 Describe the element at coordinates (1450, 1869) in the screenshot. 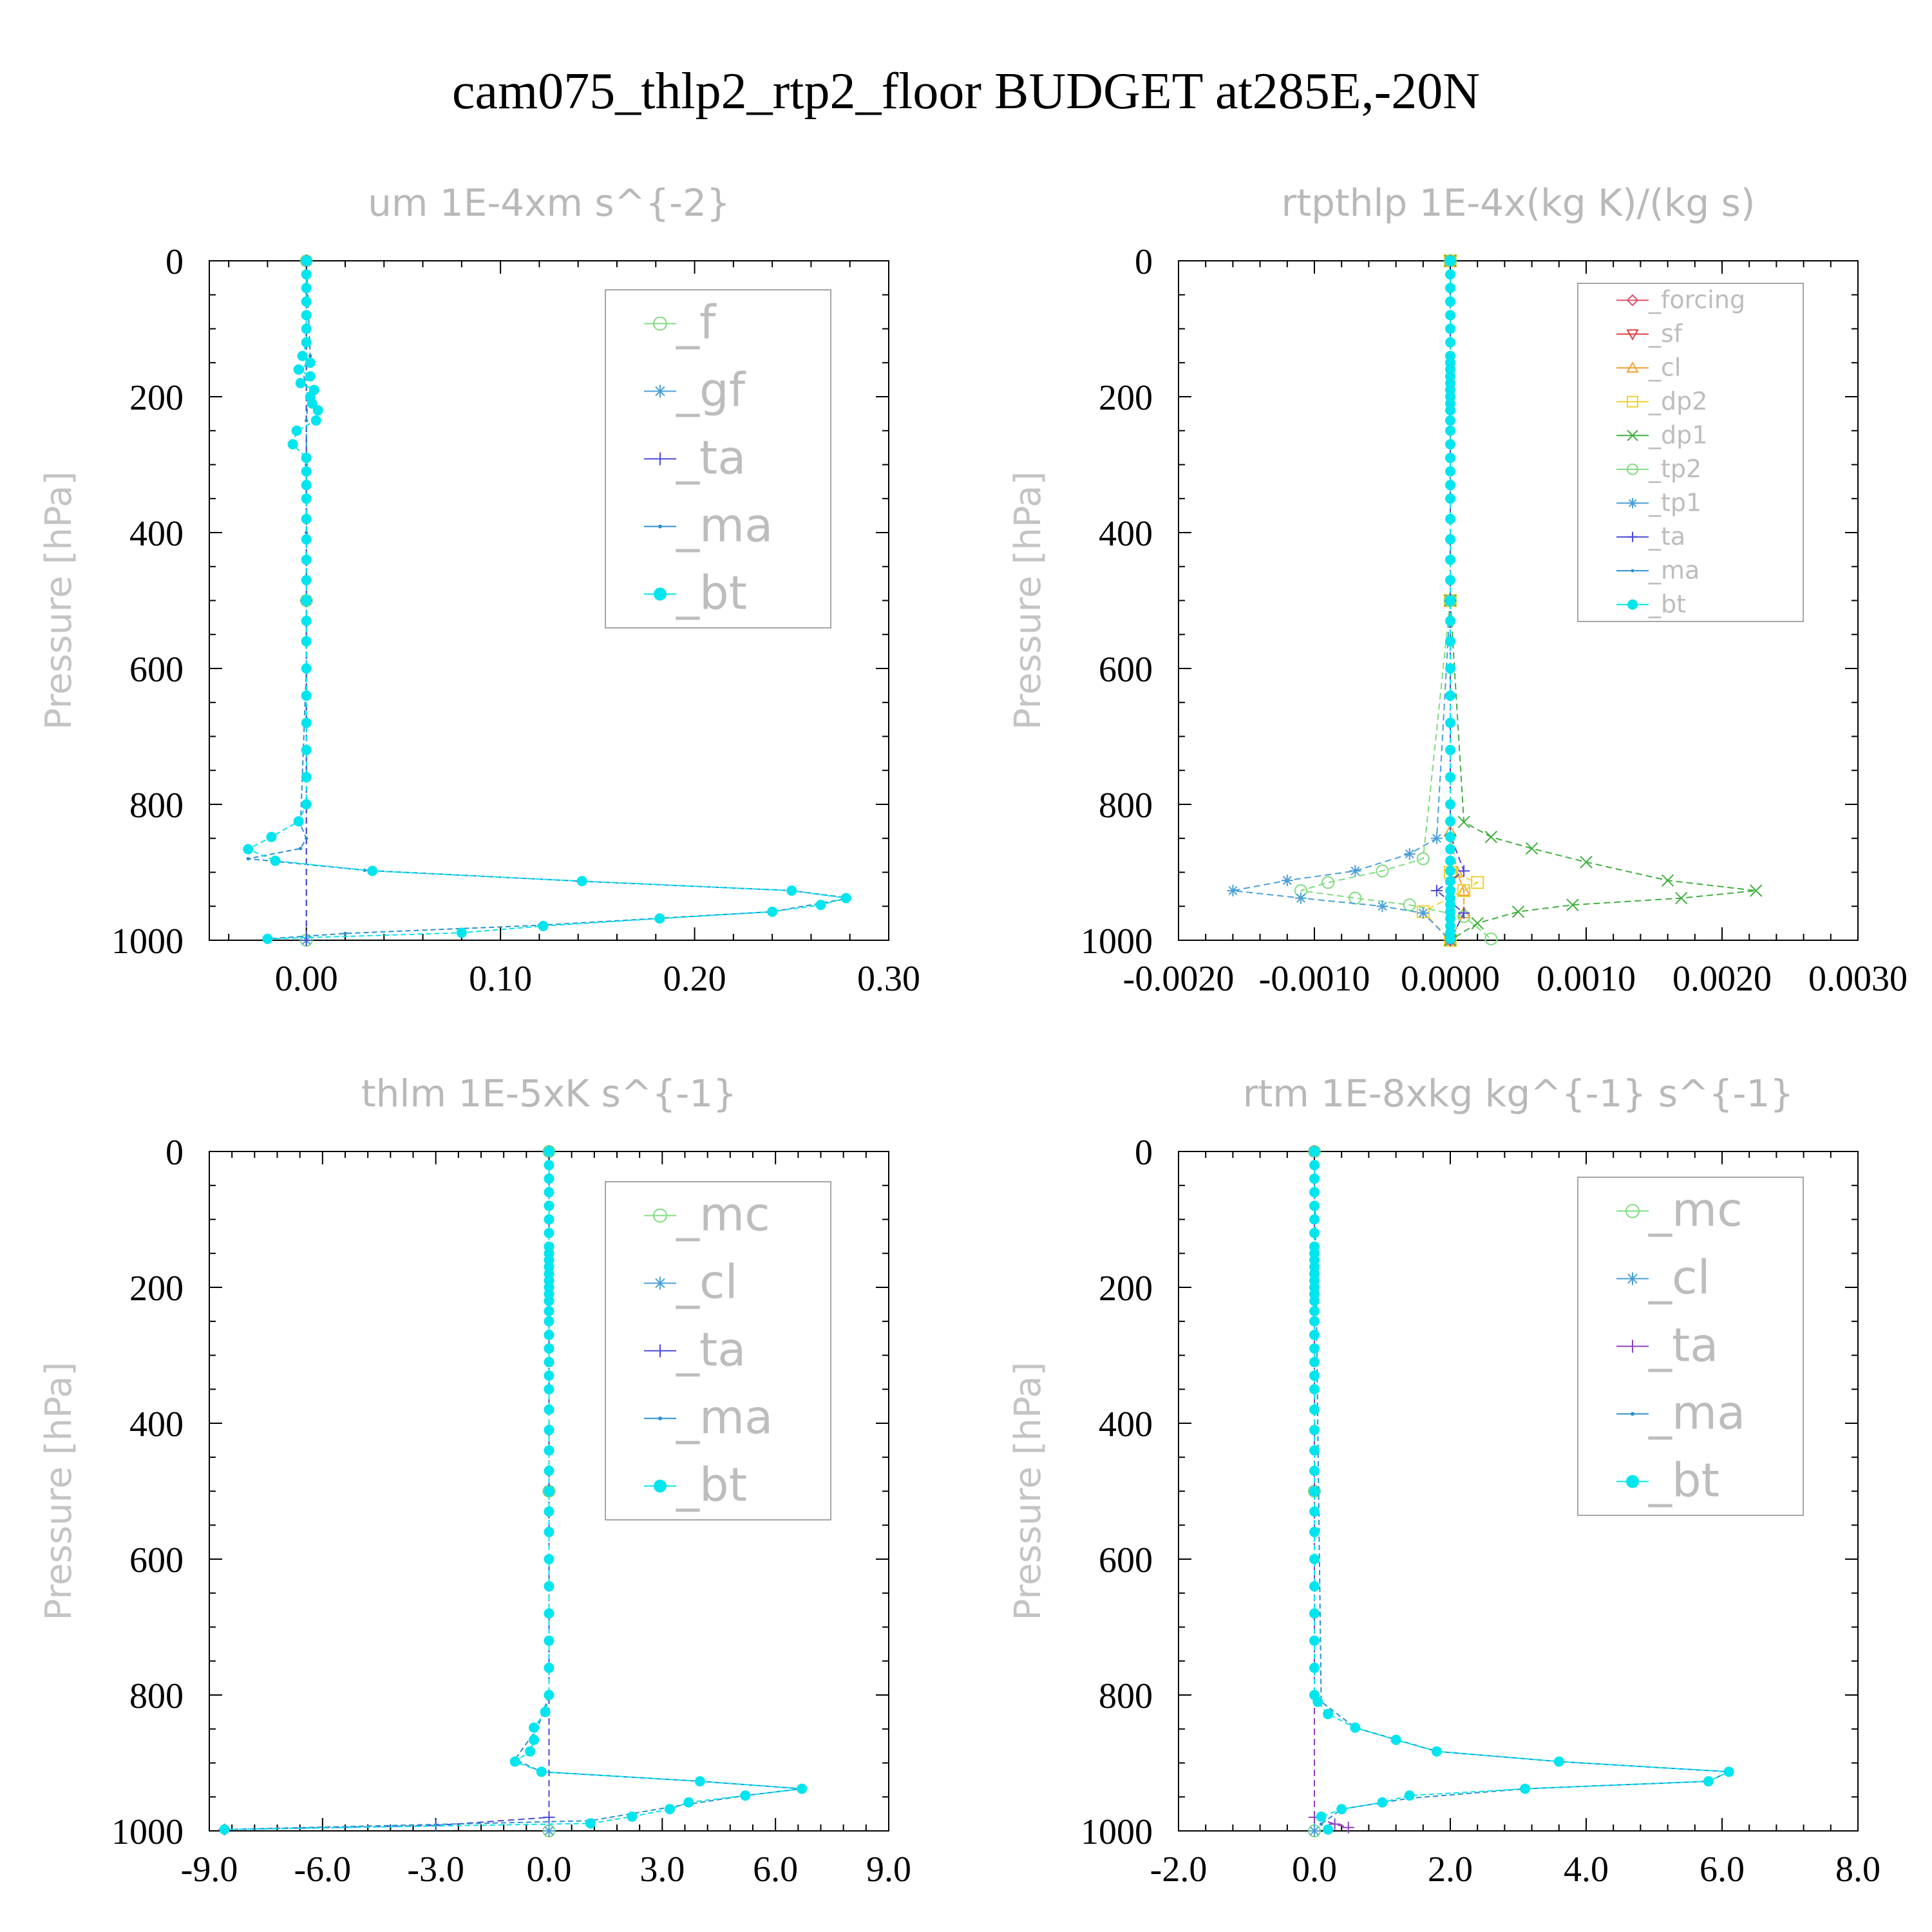

I see `x-tick-label: 2.0` at that location.